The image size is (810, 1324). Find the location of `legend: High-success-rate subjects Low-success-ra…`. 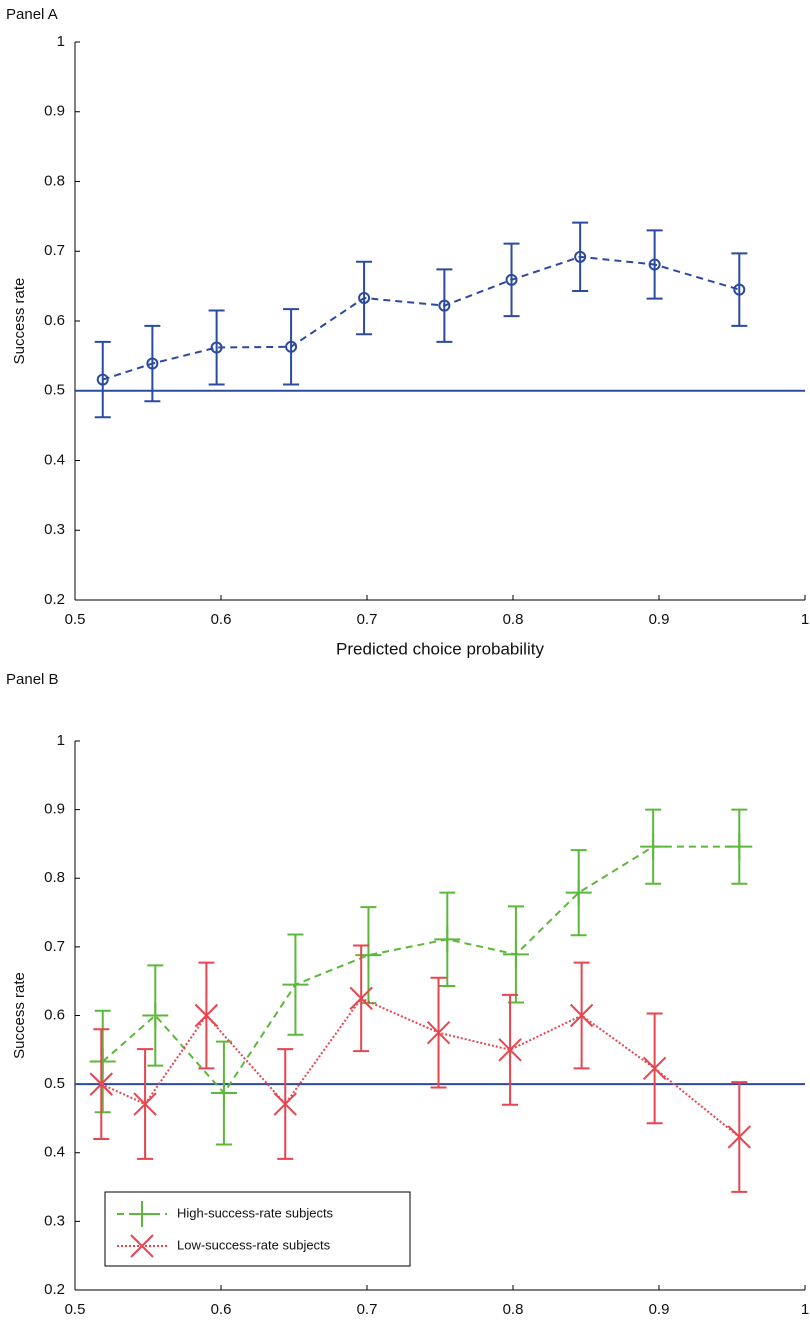

legend: High-success-rate subjects Low-success-ra… is located at coordinates (257, 1229).